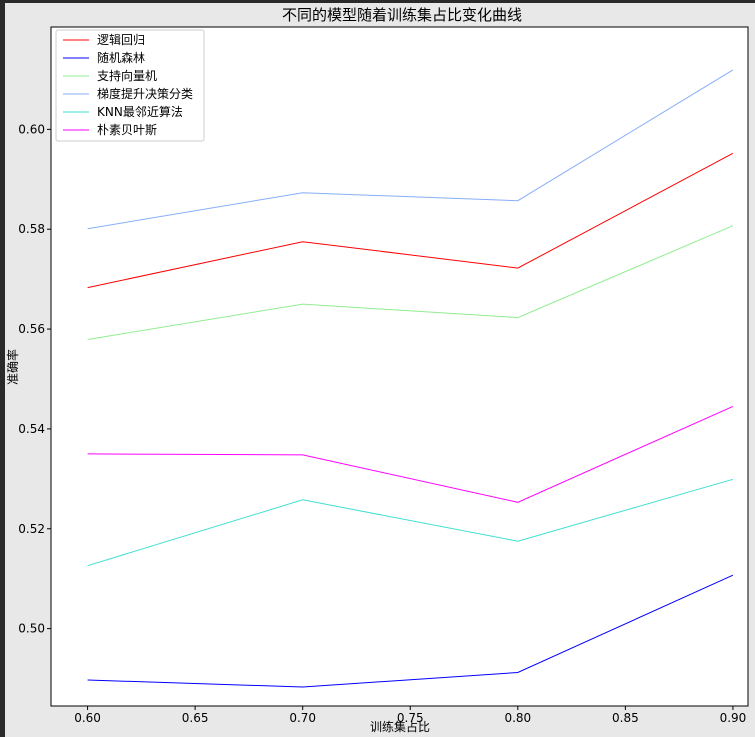 The image size is (755, 737). What do you see at coordinates (121, 40) in the screenshot?
I see `legend-label-0: 逻辑回归` at bounding box center [121, 40].